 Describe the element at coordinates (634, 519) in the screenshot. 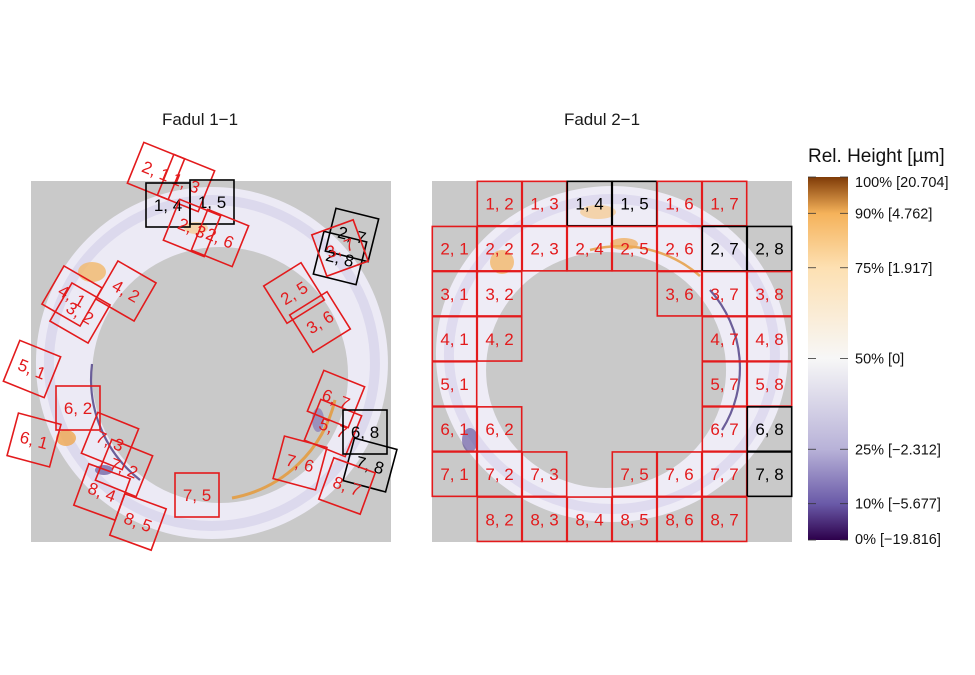

I see `right-cell-label: 8, 5` at that location.